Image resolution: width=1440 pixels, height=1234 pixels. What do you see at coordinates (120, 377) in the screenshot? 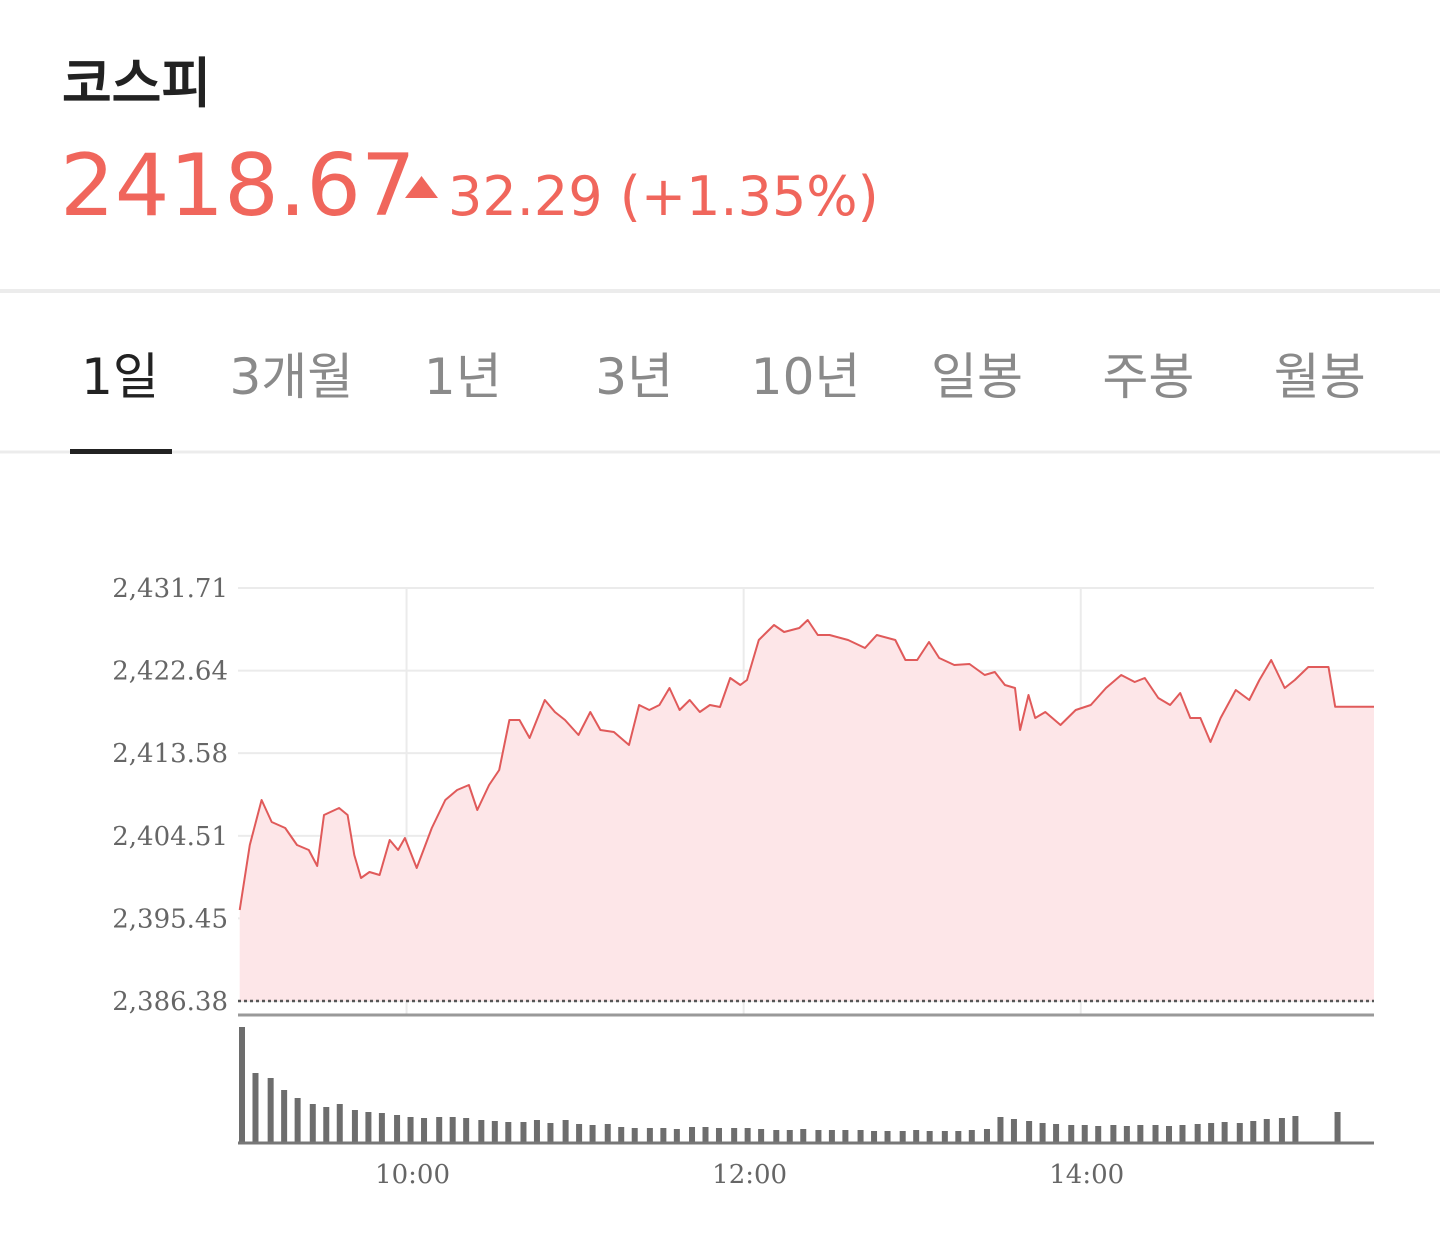
I see `tab: 1일` at bounding box center [120, 377].